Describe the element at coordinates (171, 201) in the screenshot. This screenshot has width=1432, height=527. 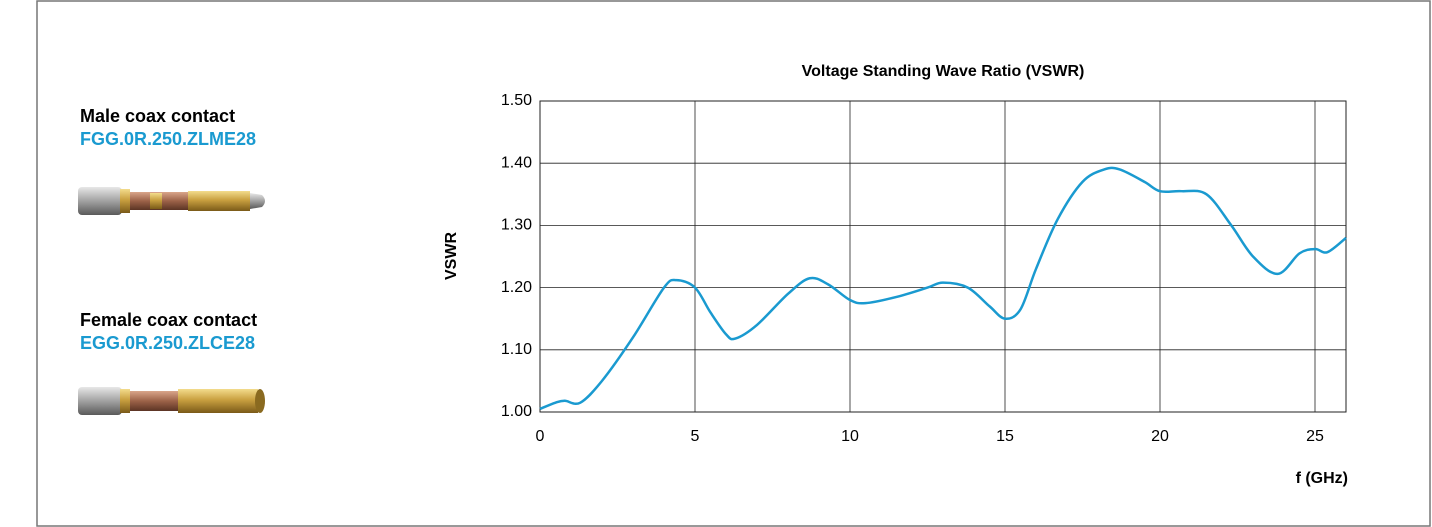
I see `male-contact-image` at that location.